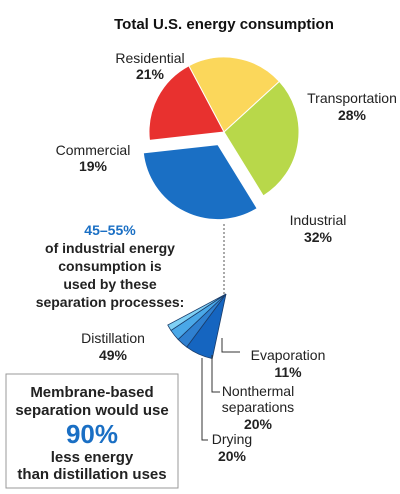 This screenshot has width=400, height=494. I want to click on callout-range: 45–55%, so click(110, 230).